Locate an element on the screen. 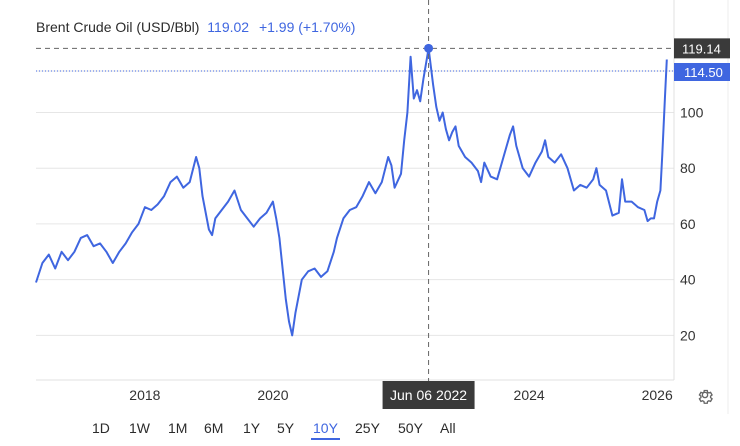 This screenshot has height=446, width=740. crosshair-price-label: 119.14 is located at coordinates (701, 48).